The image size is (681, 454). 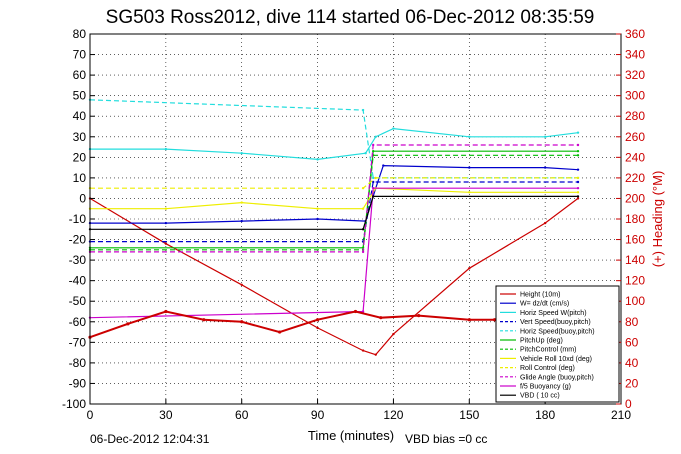 I want to click on series-point-glide-angle-buoy-pitch, so click(x=373, y=145).